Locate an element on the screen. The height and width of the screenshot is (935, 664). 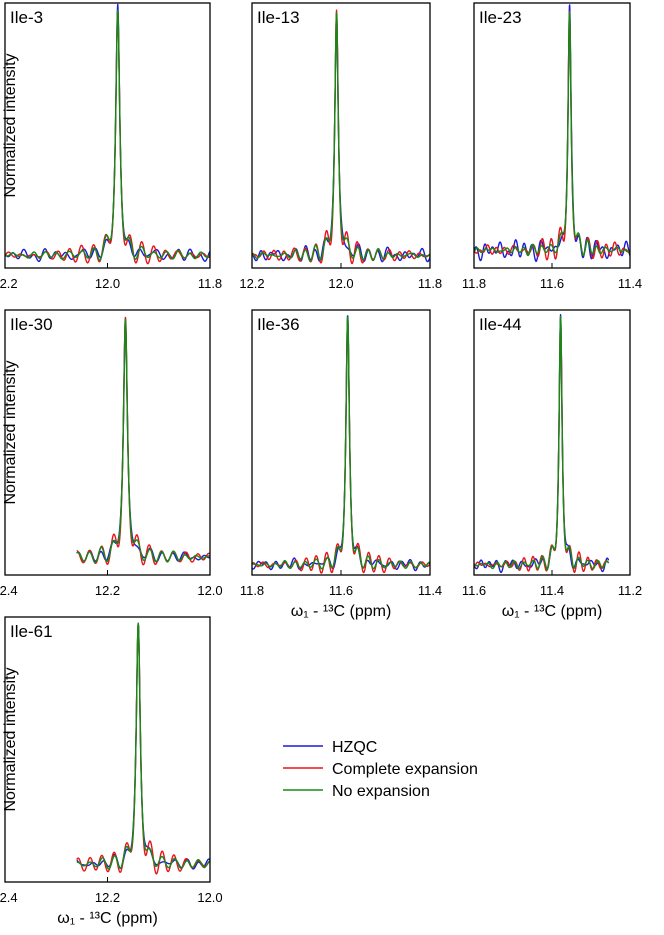
legend: HZQC Complete expansion No expansion is located at coordinates (380, 769).